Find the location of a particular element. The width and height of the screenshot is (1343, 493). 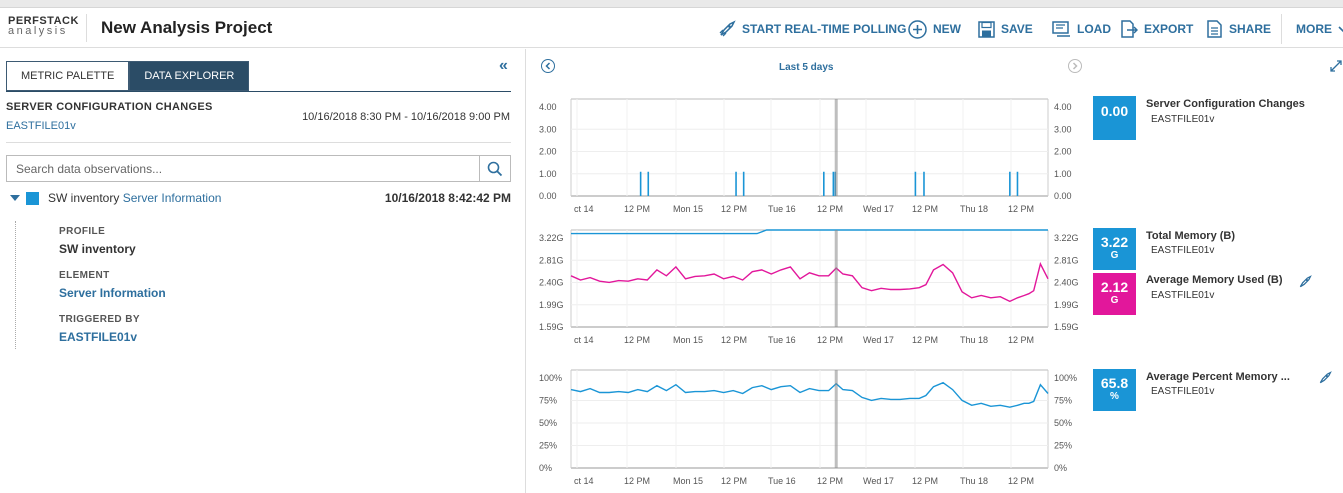

legend-value-memory-used: 2.12 is located at coordinates (1114, 287).